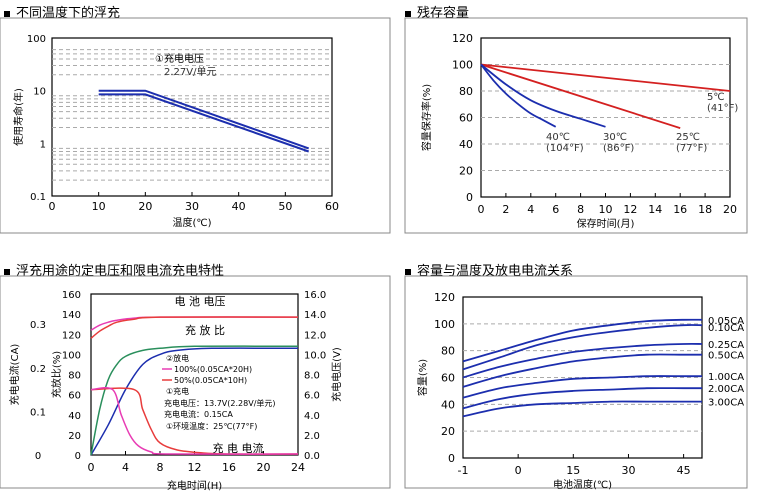 This screenshot has width=761, height=504. What do you see at coordinates (448, 404) in the screenshot?
I see `y-tick-label: 40` at bounding box center [448, 404].